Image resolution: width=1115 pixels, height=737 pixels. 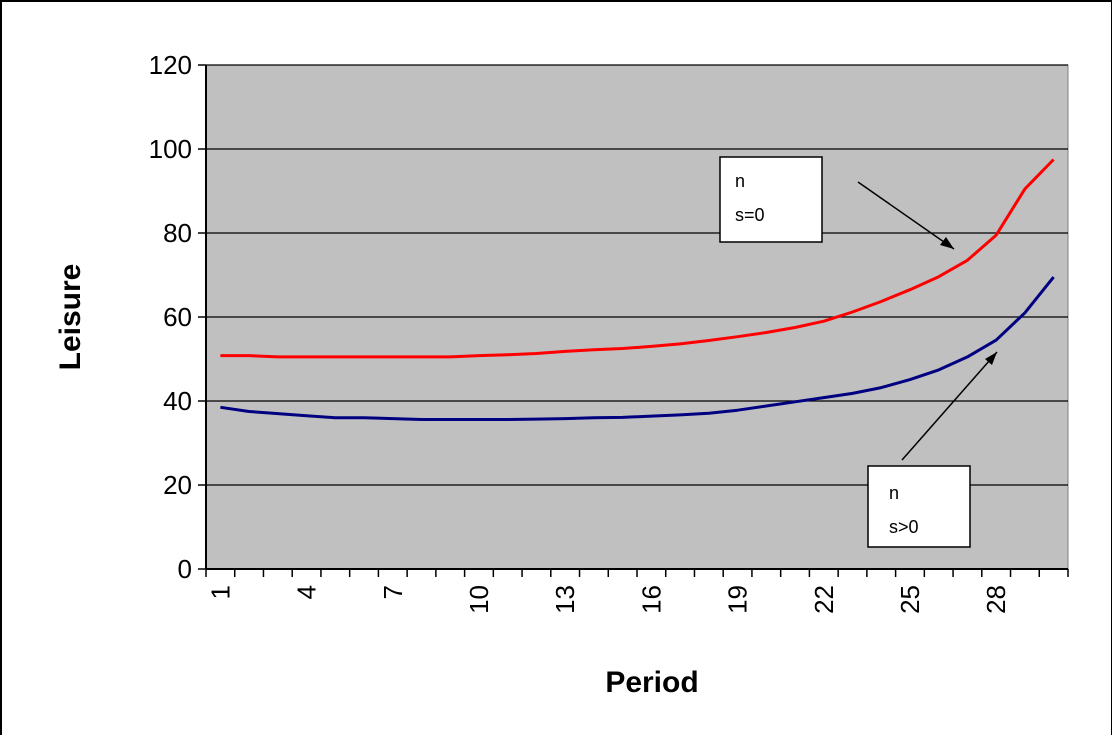 What do you see at coordinates (177, 401) in the screenshot?
I see `y-tick-label: 40` at bounding box center [177, 401].